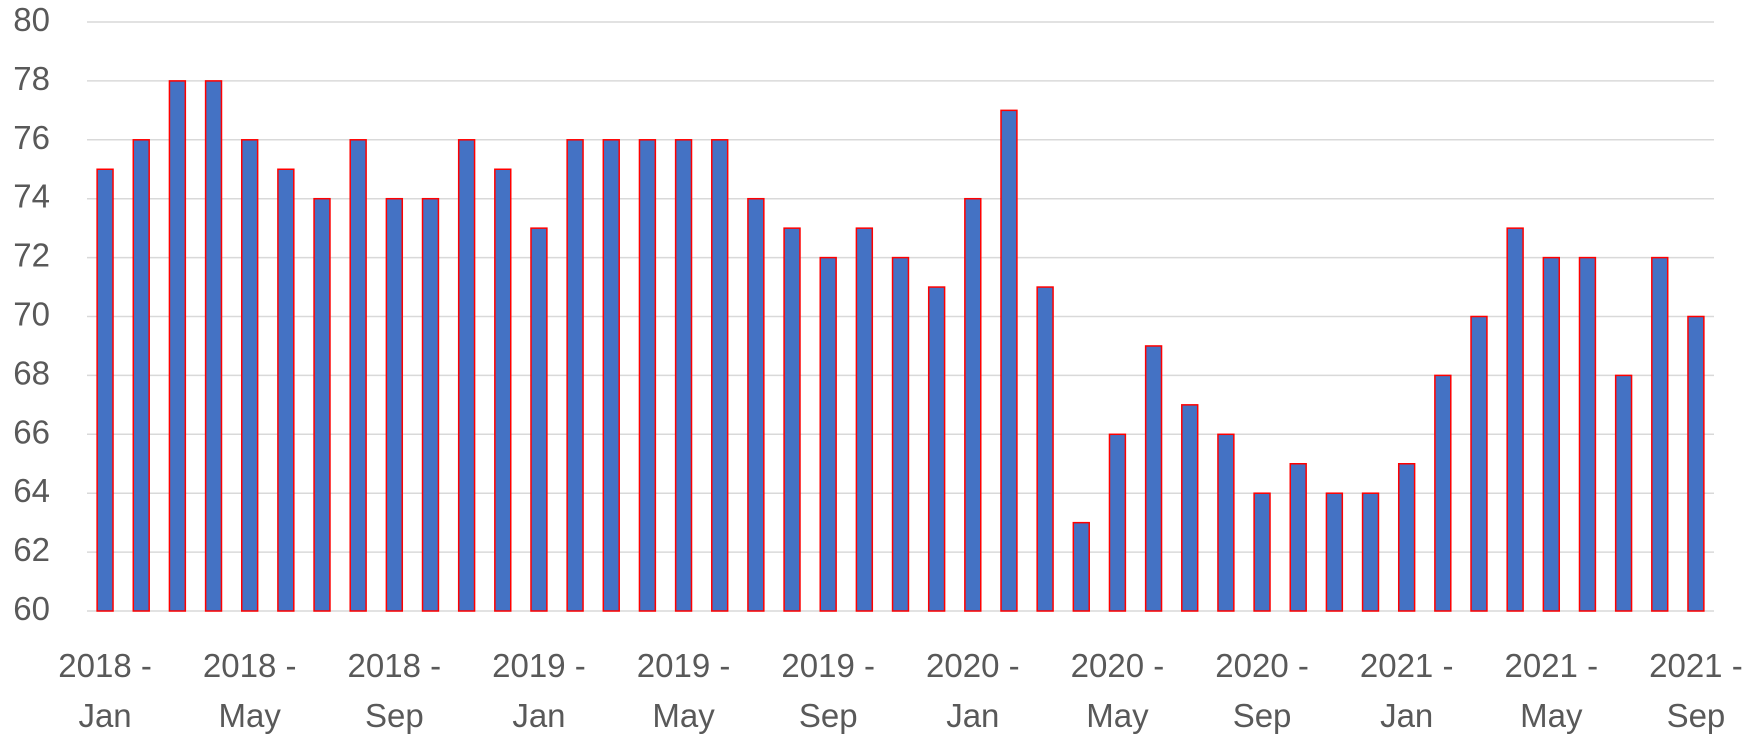 Image resolution: width=1754 pixels, height=736 pixels. I want to click on x-tick-label: 2019 -Jan, so click(539, 690).